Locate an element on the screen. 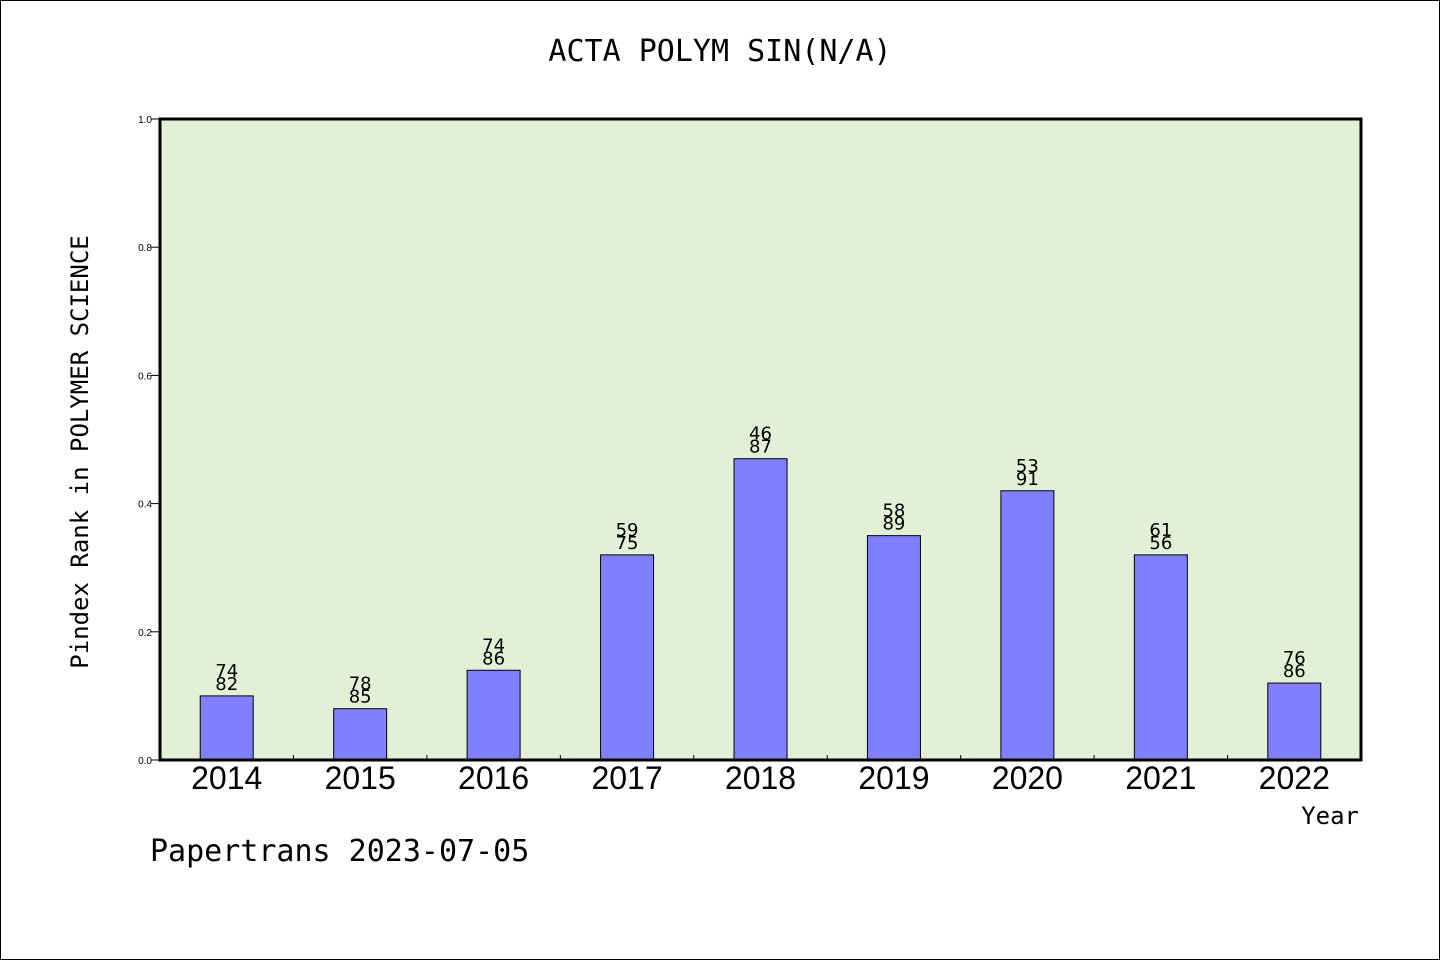  bar-label-bottom: 56 is located at coordinates (1160, 543).